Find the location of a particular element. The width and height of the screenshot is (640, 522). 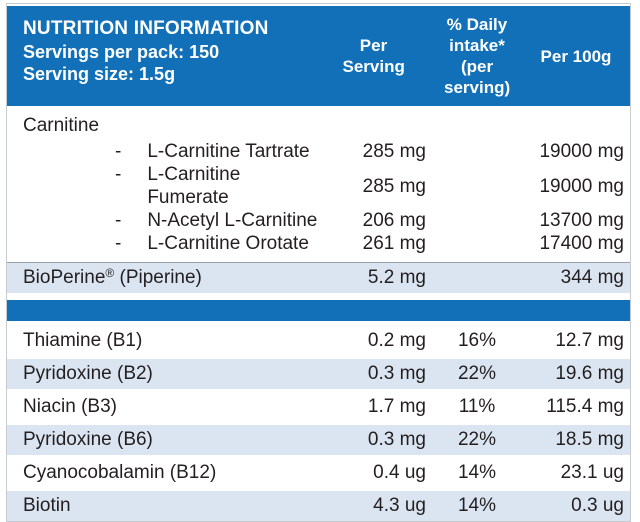

per-100g-value: 19.6 mg is located at coordinates (589, 373).